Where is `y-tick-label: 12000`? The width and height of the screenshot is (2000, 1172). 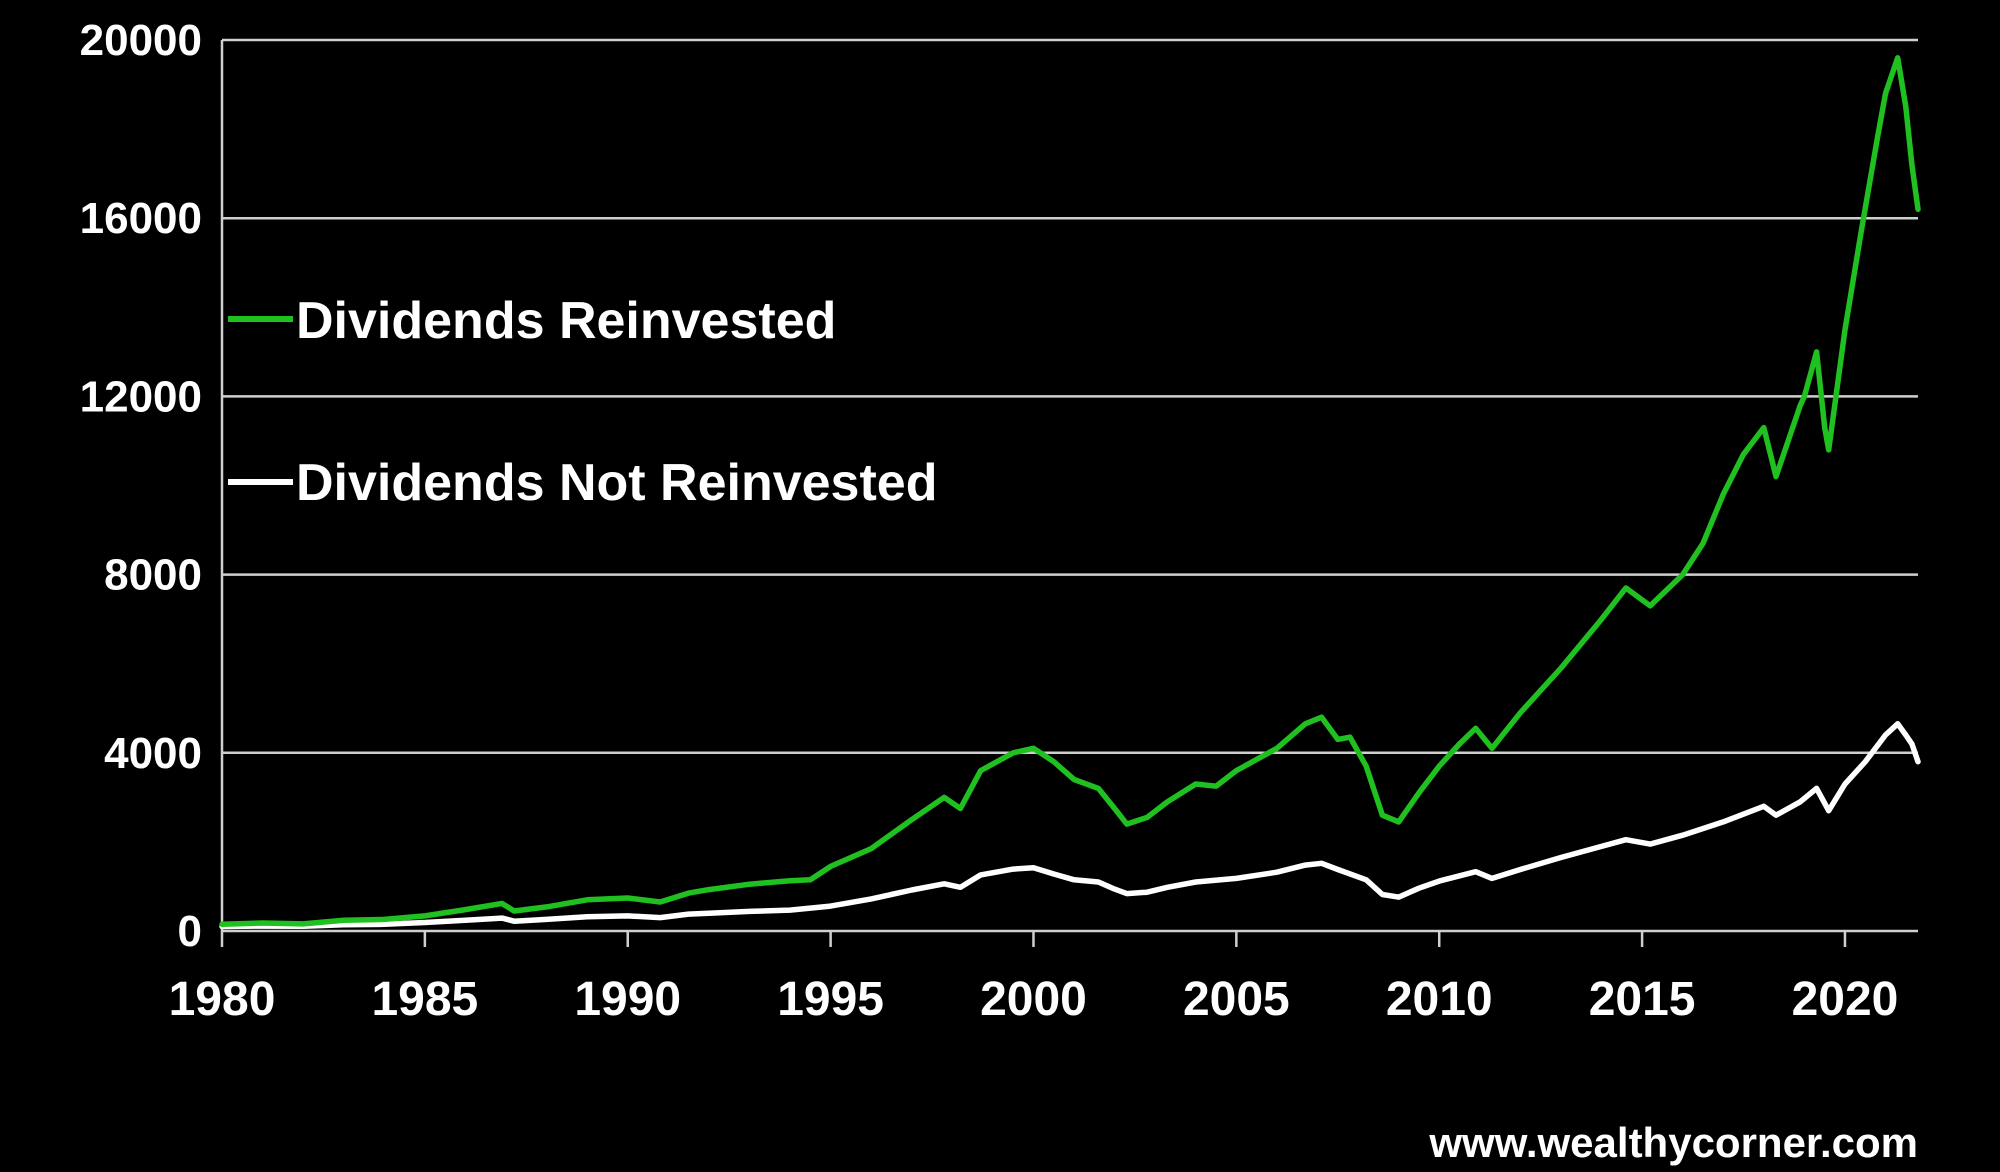 y-tick-label: 12000 is located at coordinates (141, 396).